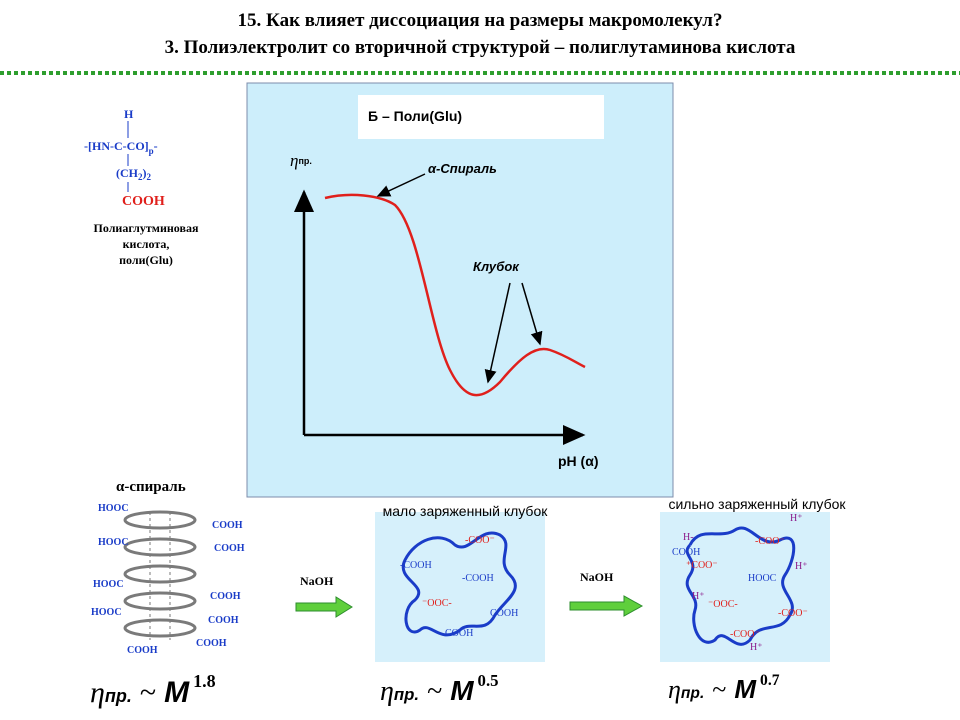 The height and width of the screenshot is (720, 960). Describe the element at coordinates (124, 158) in the screenshot. I see `structure: H -[HN-C-CO]p- (CH2)2 COOH` at that location.